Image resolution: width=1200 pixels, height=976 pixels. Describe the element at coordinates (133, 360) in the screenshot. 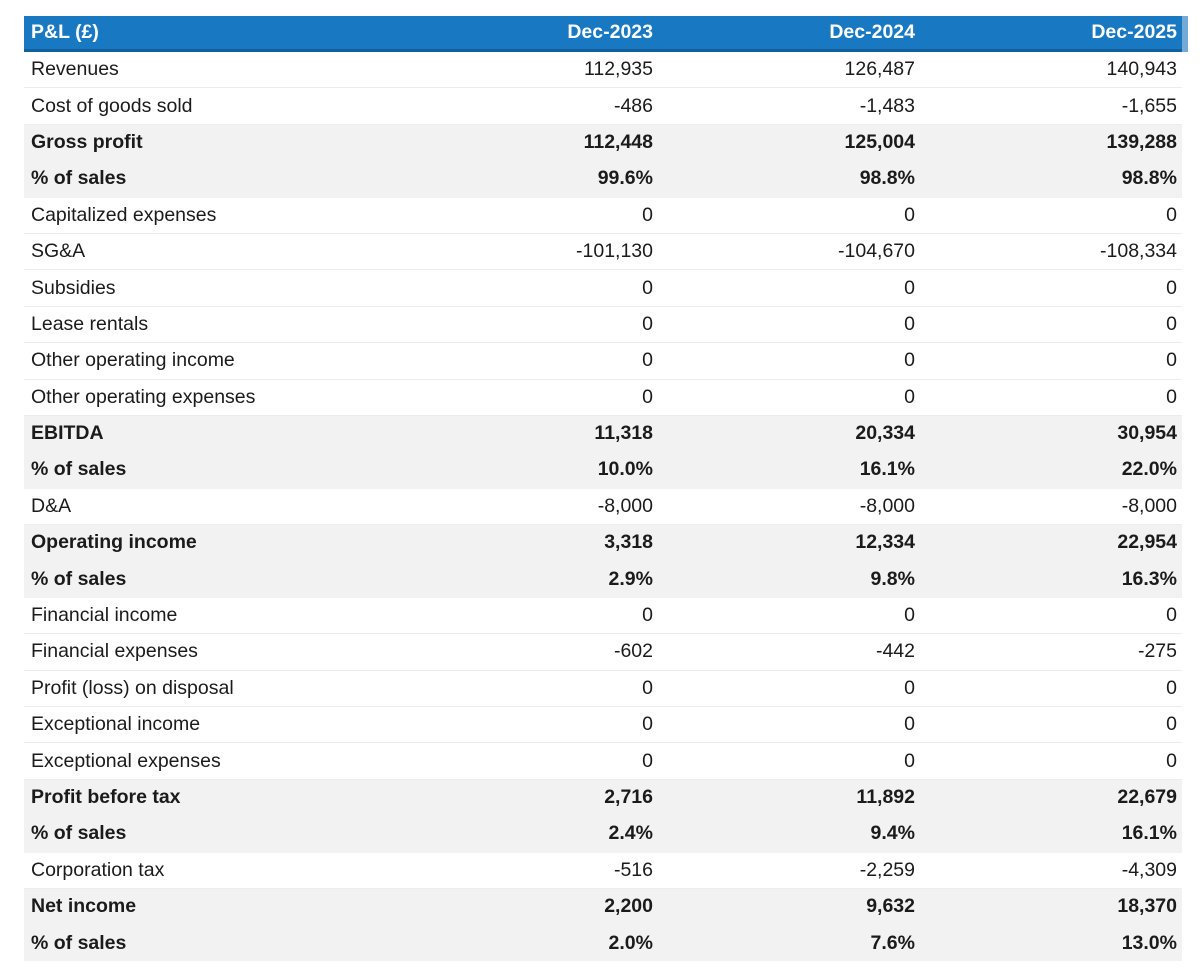

I see `row-label: Other operating income` at that location.